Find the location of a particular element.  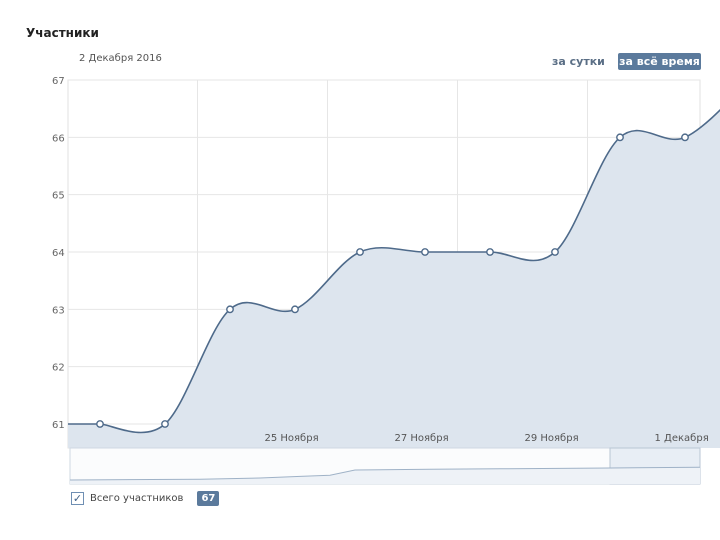

y-tick-label: 64 is located at coordinates (58, 253).